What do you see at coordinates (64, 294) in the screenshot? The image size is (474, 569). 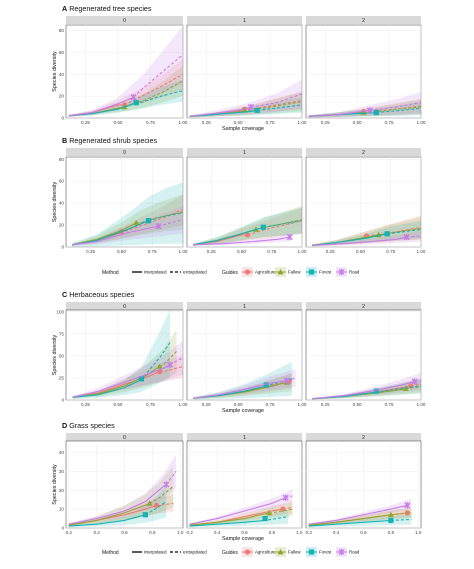 I see `panel-letter: C` at bounding box center [64, 294].